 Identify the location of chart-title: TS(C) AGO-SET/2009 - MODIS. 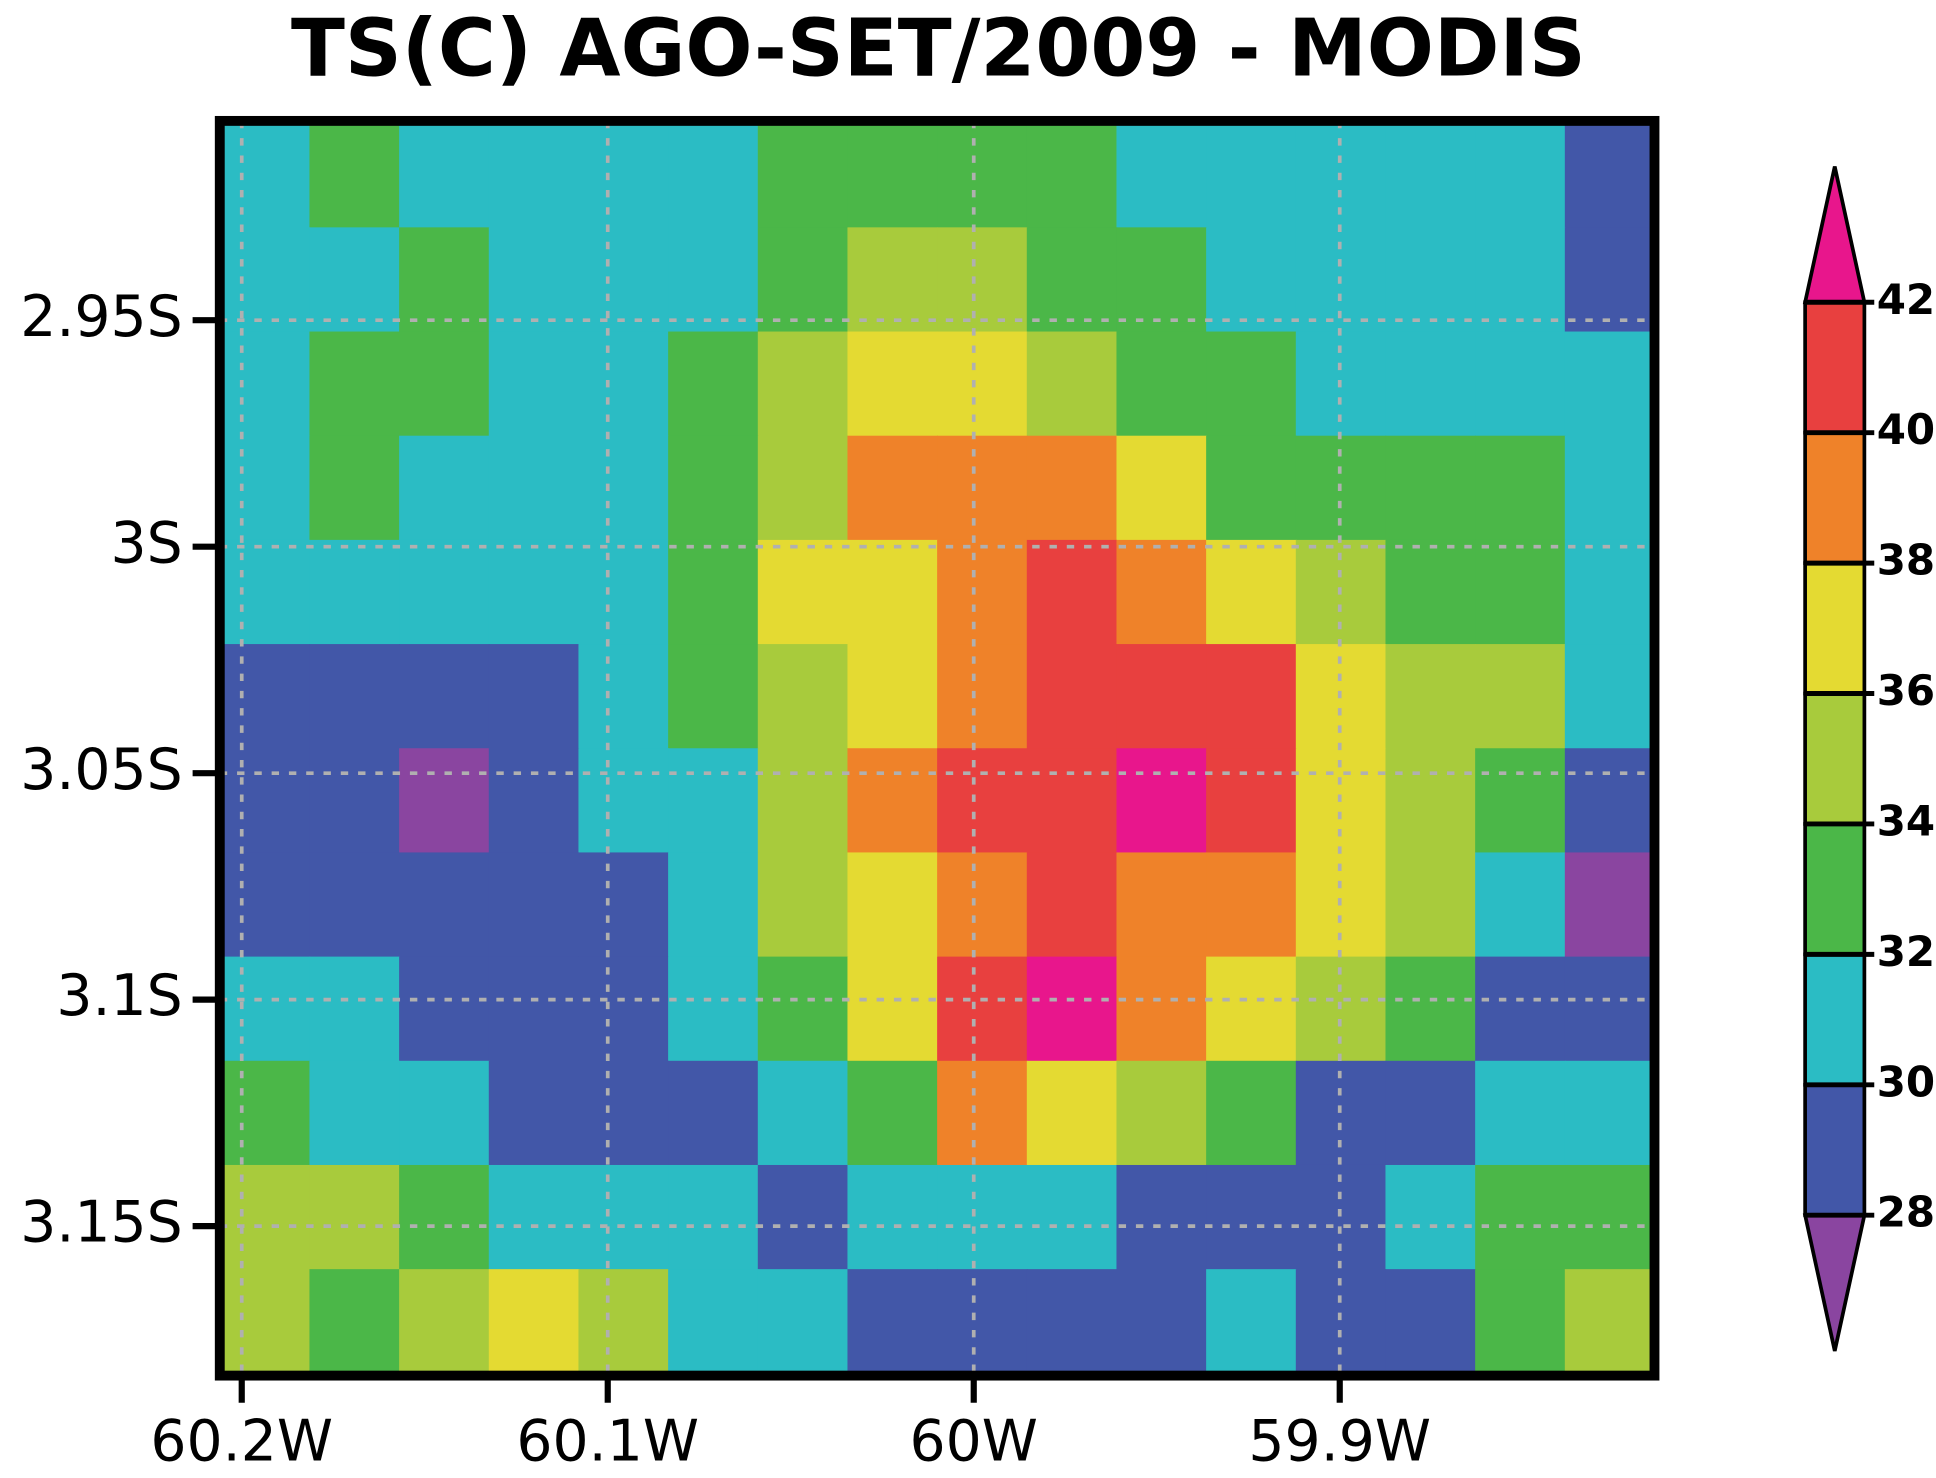
(938, 49).